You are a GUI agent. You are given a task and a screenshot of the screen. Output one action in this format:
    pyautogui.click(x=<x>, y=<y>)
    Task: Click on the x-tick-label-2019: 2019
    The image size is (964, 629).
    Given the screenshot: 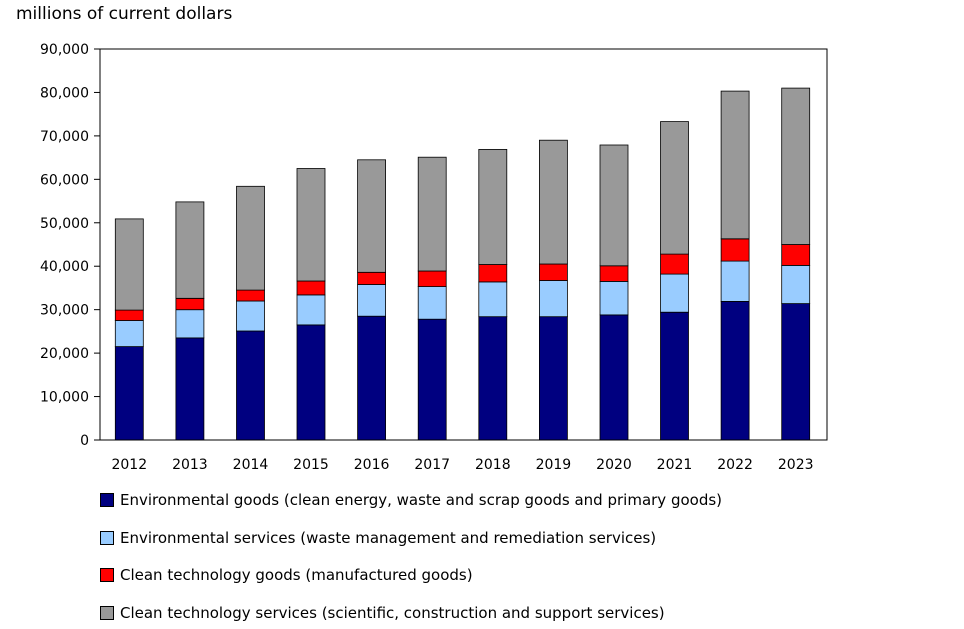 What is the action you would take?
    pyautogui.click(x=554, y=465)
    